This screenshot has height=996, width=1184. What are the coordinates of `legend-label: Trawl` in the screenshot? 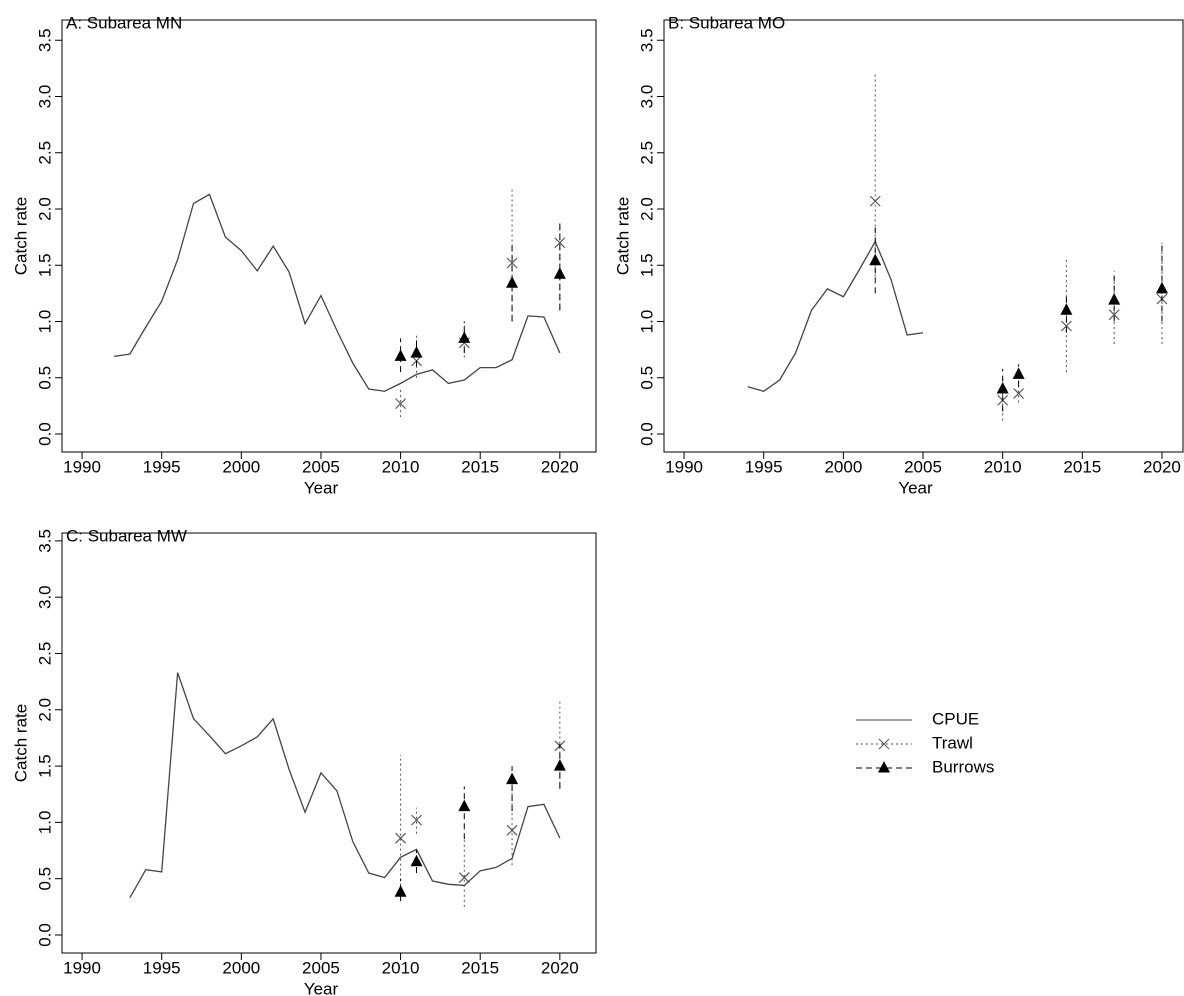 It's located at (952, 742).